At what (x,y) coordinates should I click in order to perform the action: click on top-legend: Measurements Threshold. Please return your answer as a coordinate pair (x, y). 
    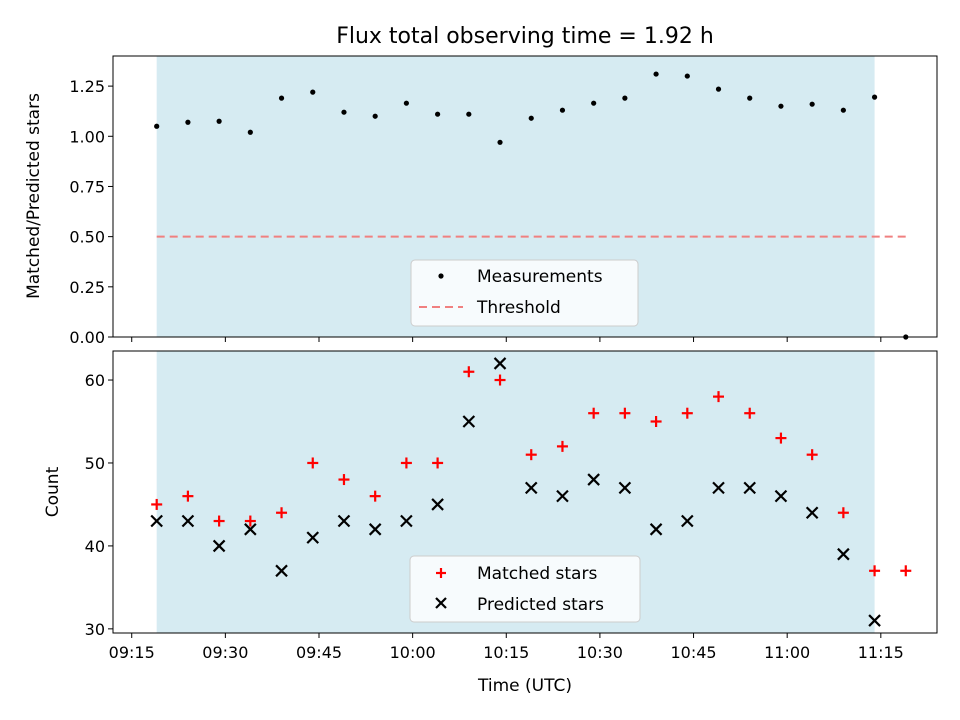
    Looking at the image, I should click on (524, 293).